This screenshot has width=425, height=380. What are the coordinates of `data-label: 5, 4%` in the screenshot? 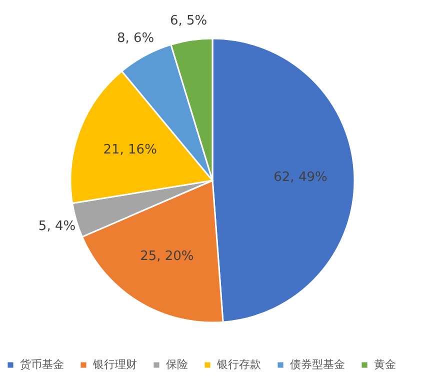 It's located at (57, 226).